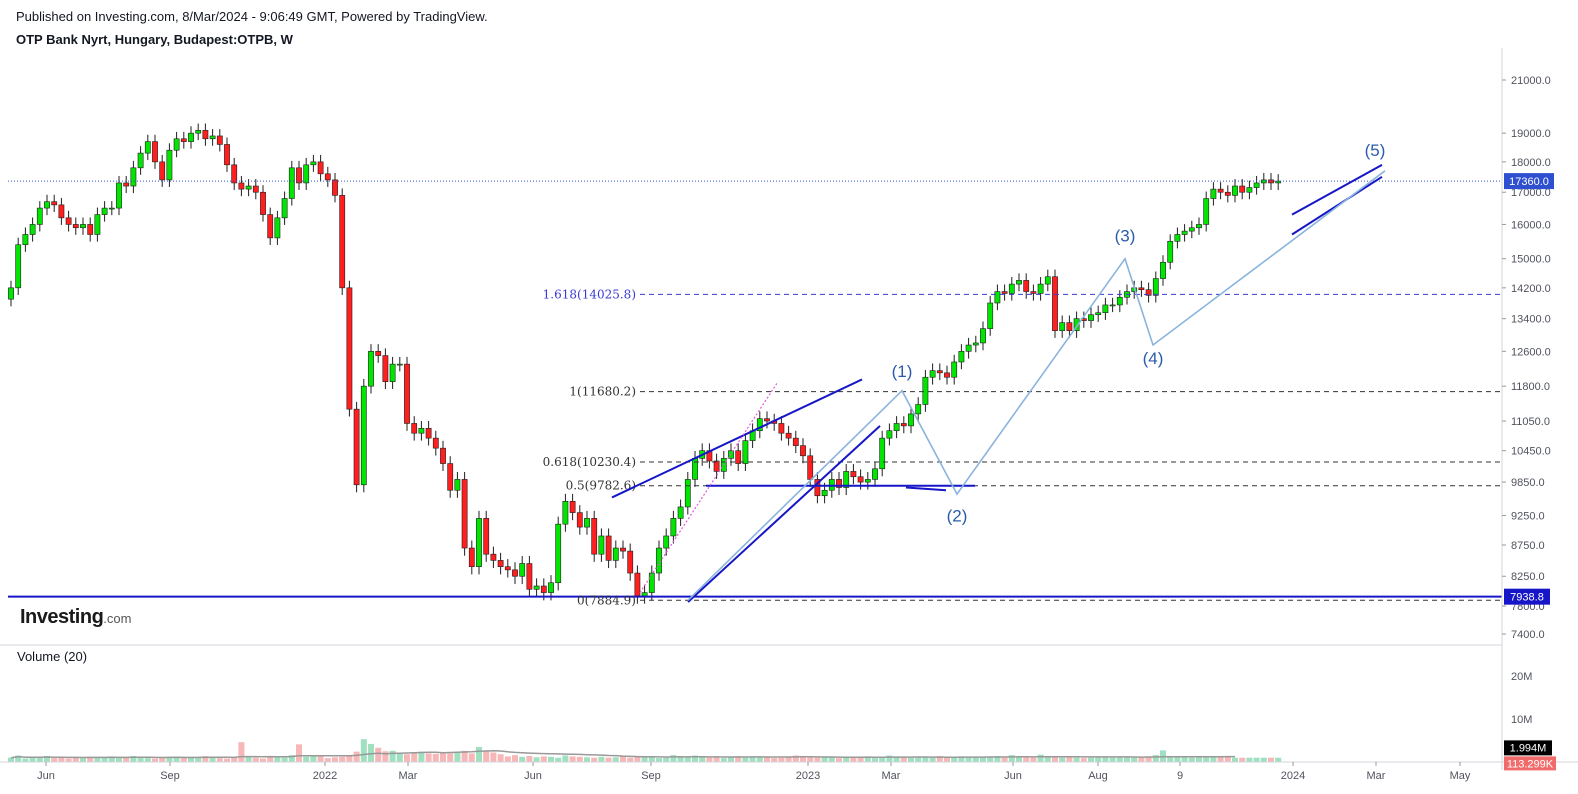 The width and height of the screenshot is (1578, 794). I want to click on time-tick-label: 2023, so click(808, 776).